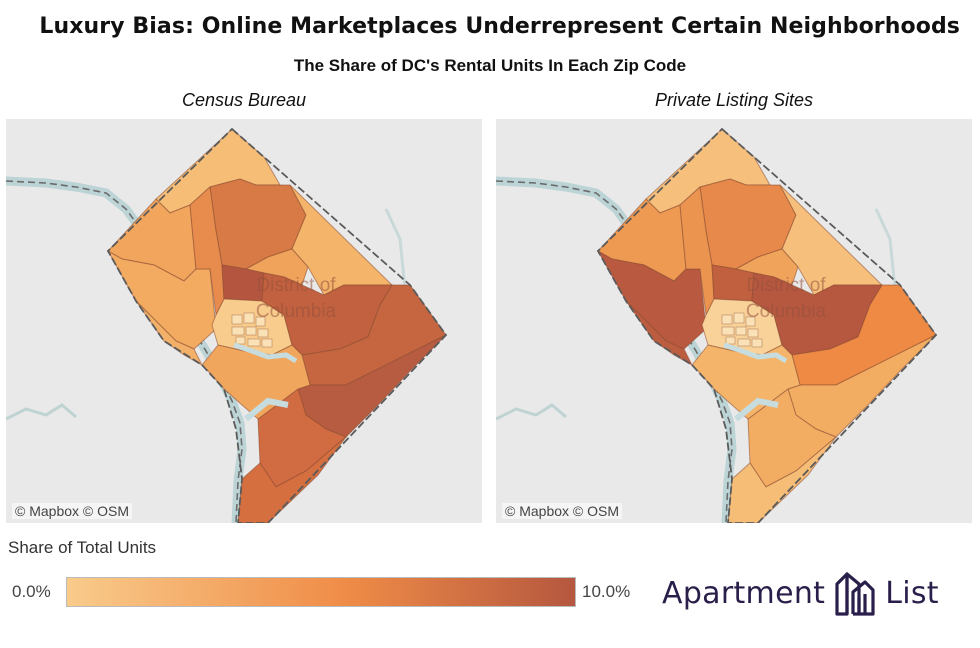 The width and height of the screenshot is (980, 648). I want to click on panel-label-census: Census Bureau, so click(244, 100).